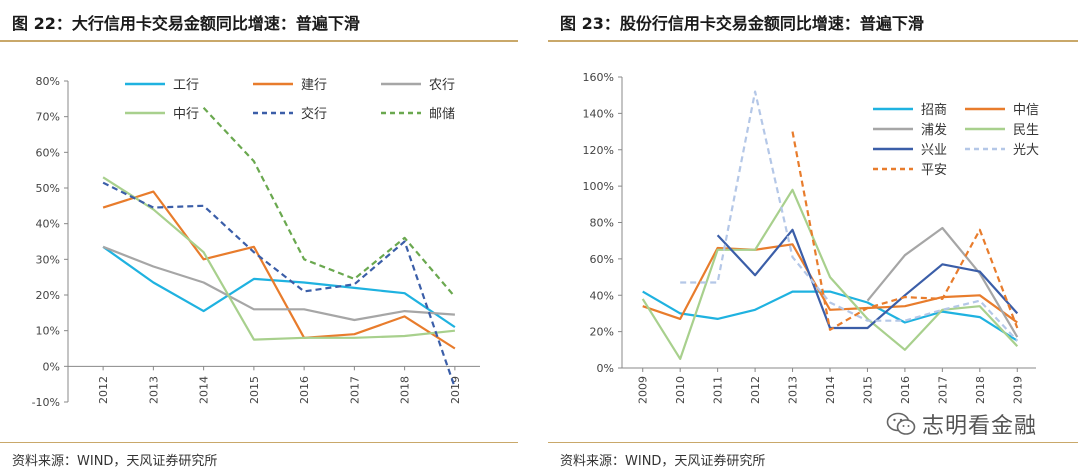 This screenshot has width=1080, height=470. Describe the element at coordinates (602, 295) in the screenshot. I see `right-y-tick-label: 40%` at that location.